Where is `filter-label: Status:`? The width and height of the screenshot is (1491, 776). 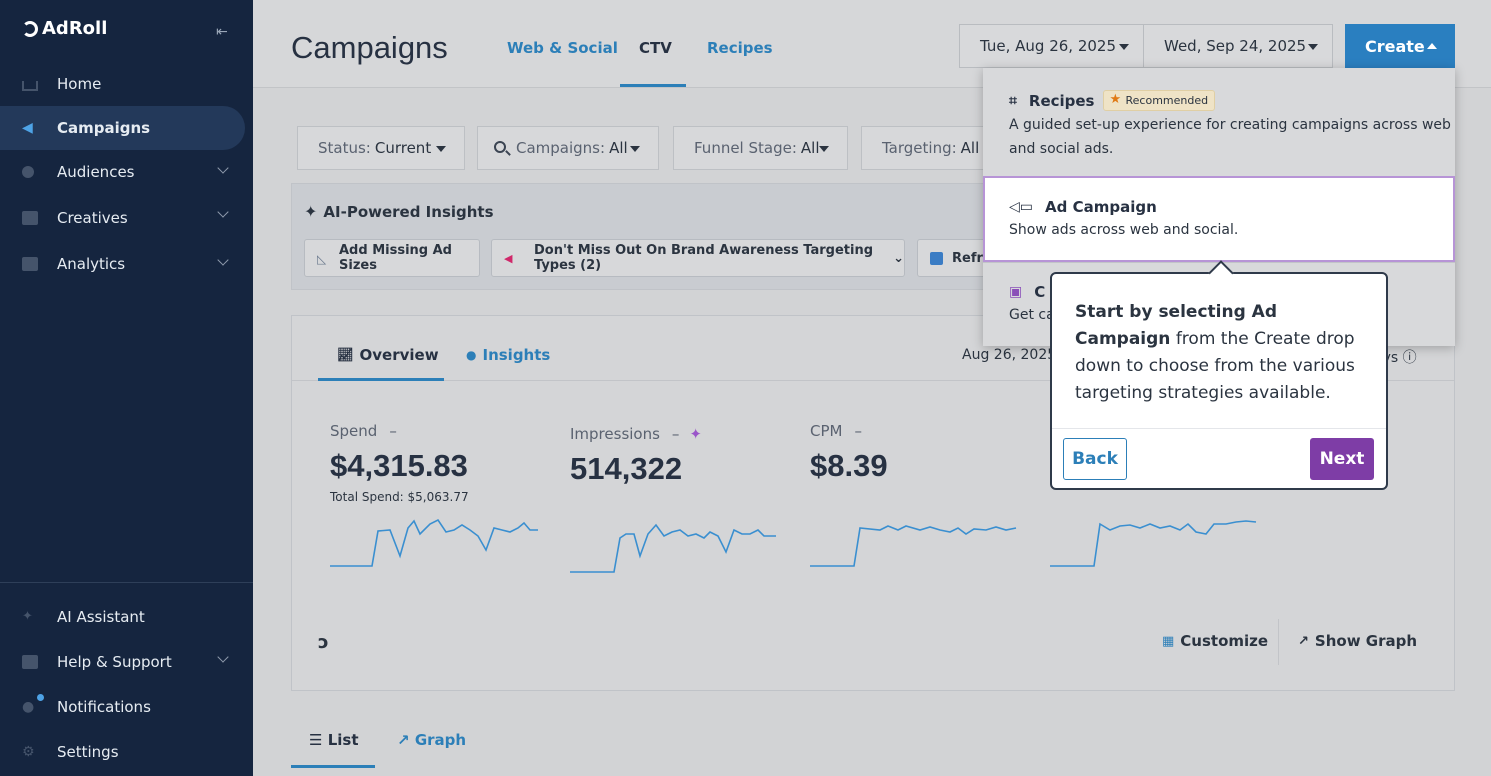
filter-label: Status: is located at coordinates (344, 148).